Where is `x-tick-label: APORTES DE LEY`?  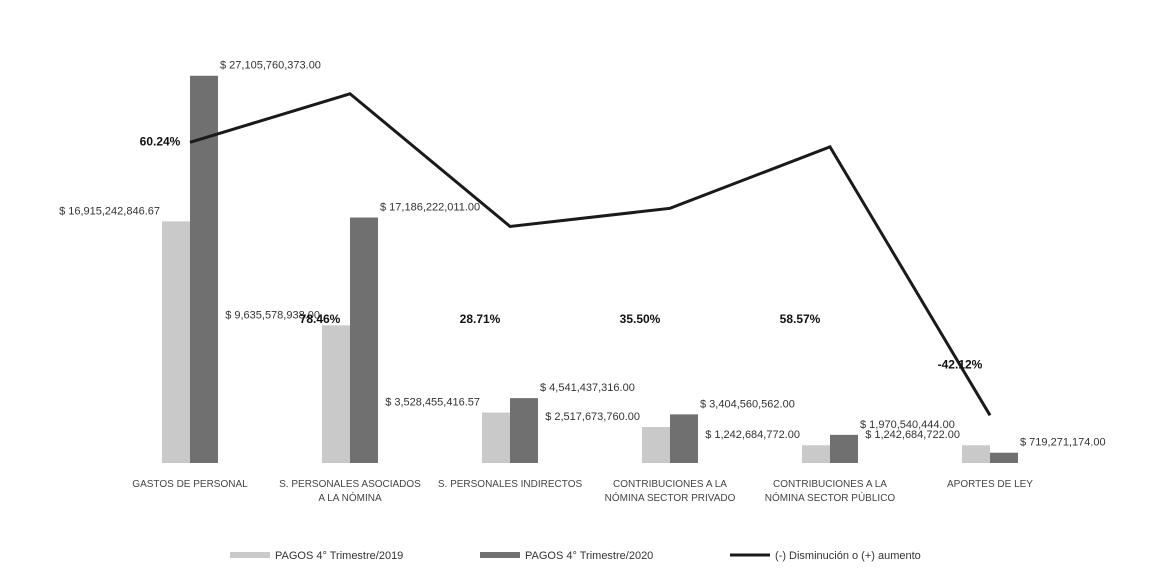
x-tick-label: APORTES DE LEY is located at coordinates (990, 484).